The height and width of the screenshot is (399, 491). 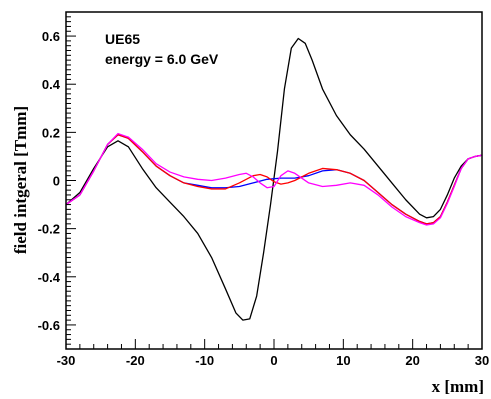 What do you see at coordinates (20, 180) in the screenshot?
I see `y-axis-label: field intgeral [Tmm]` at bounding box center [20, 180].